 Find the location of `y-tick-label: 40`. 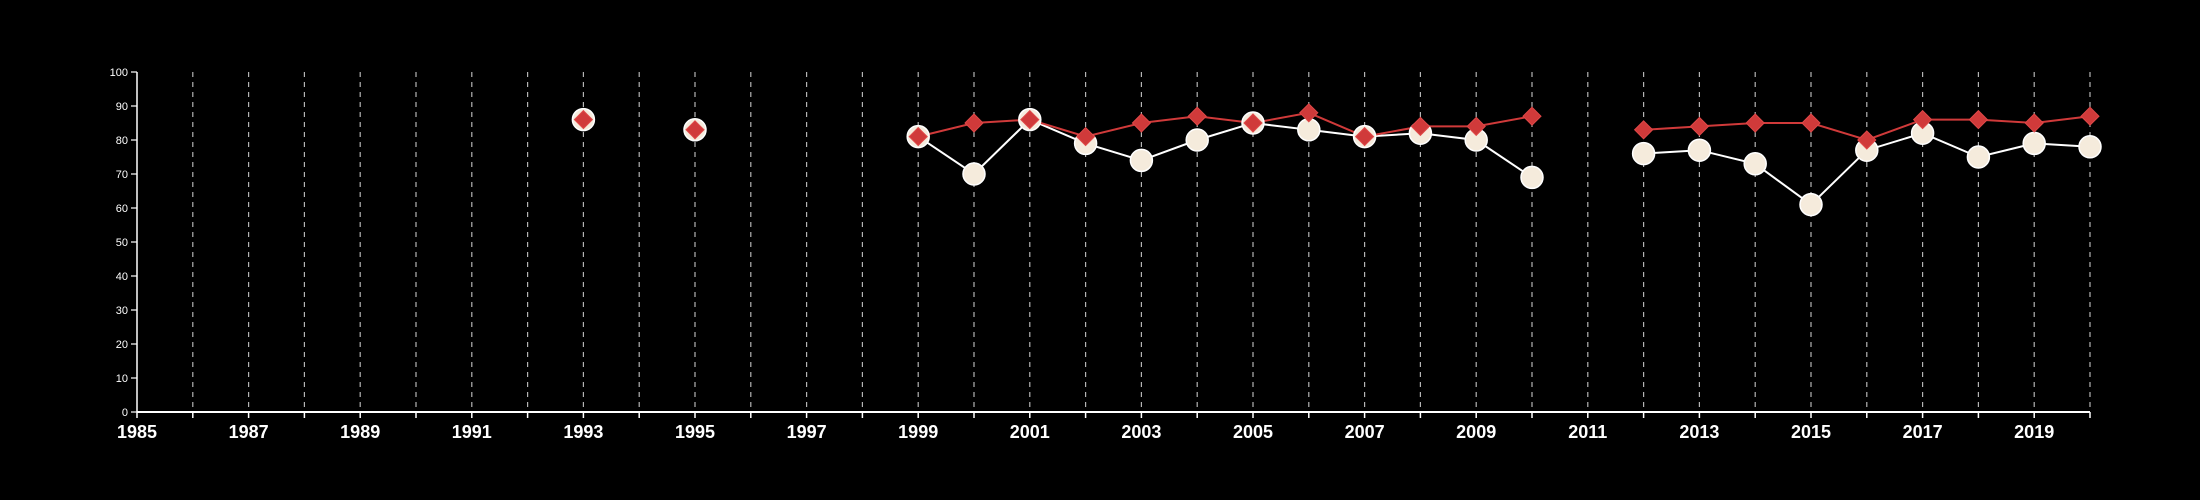

y-tick-label: 40 is located at coordinates (122, 277).